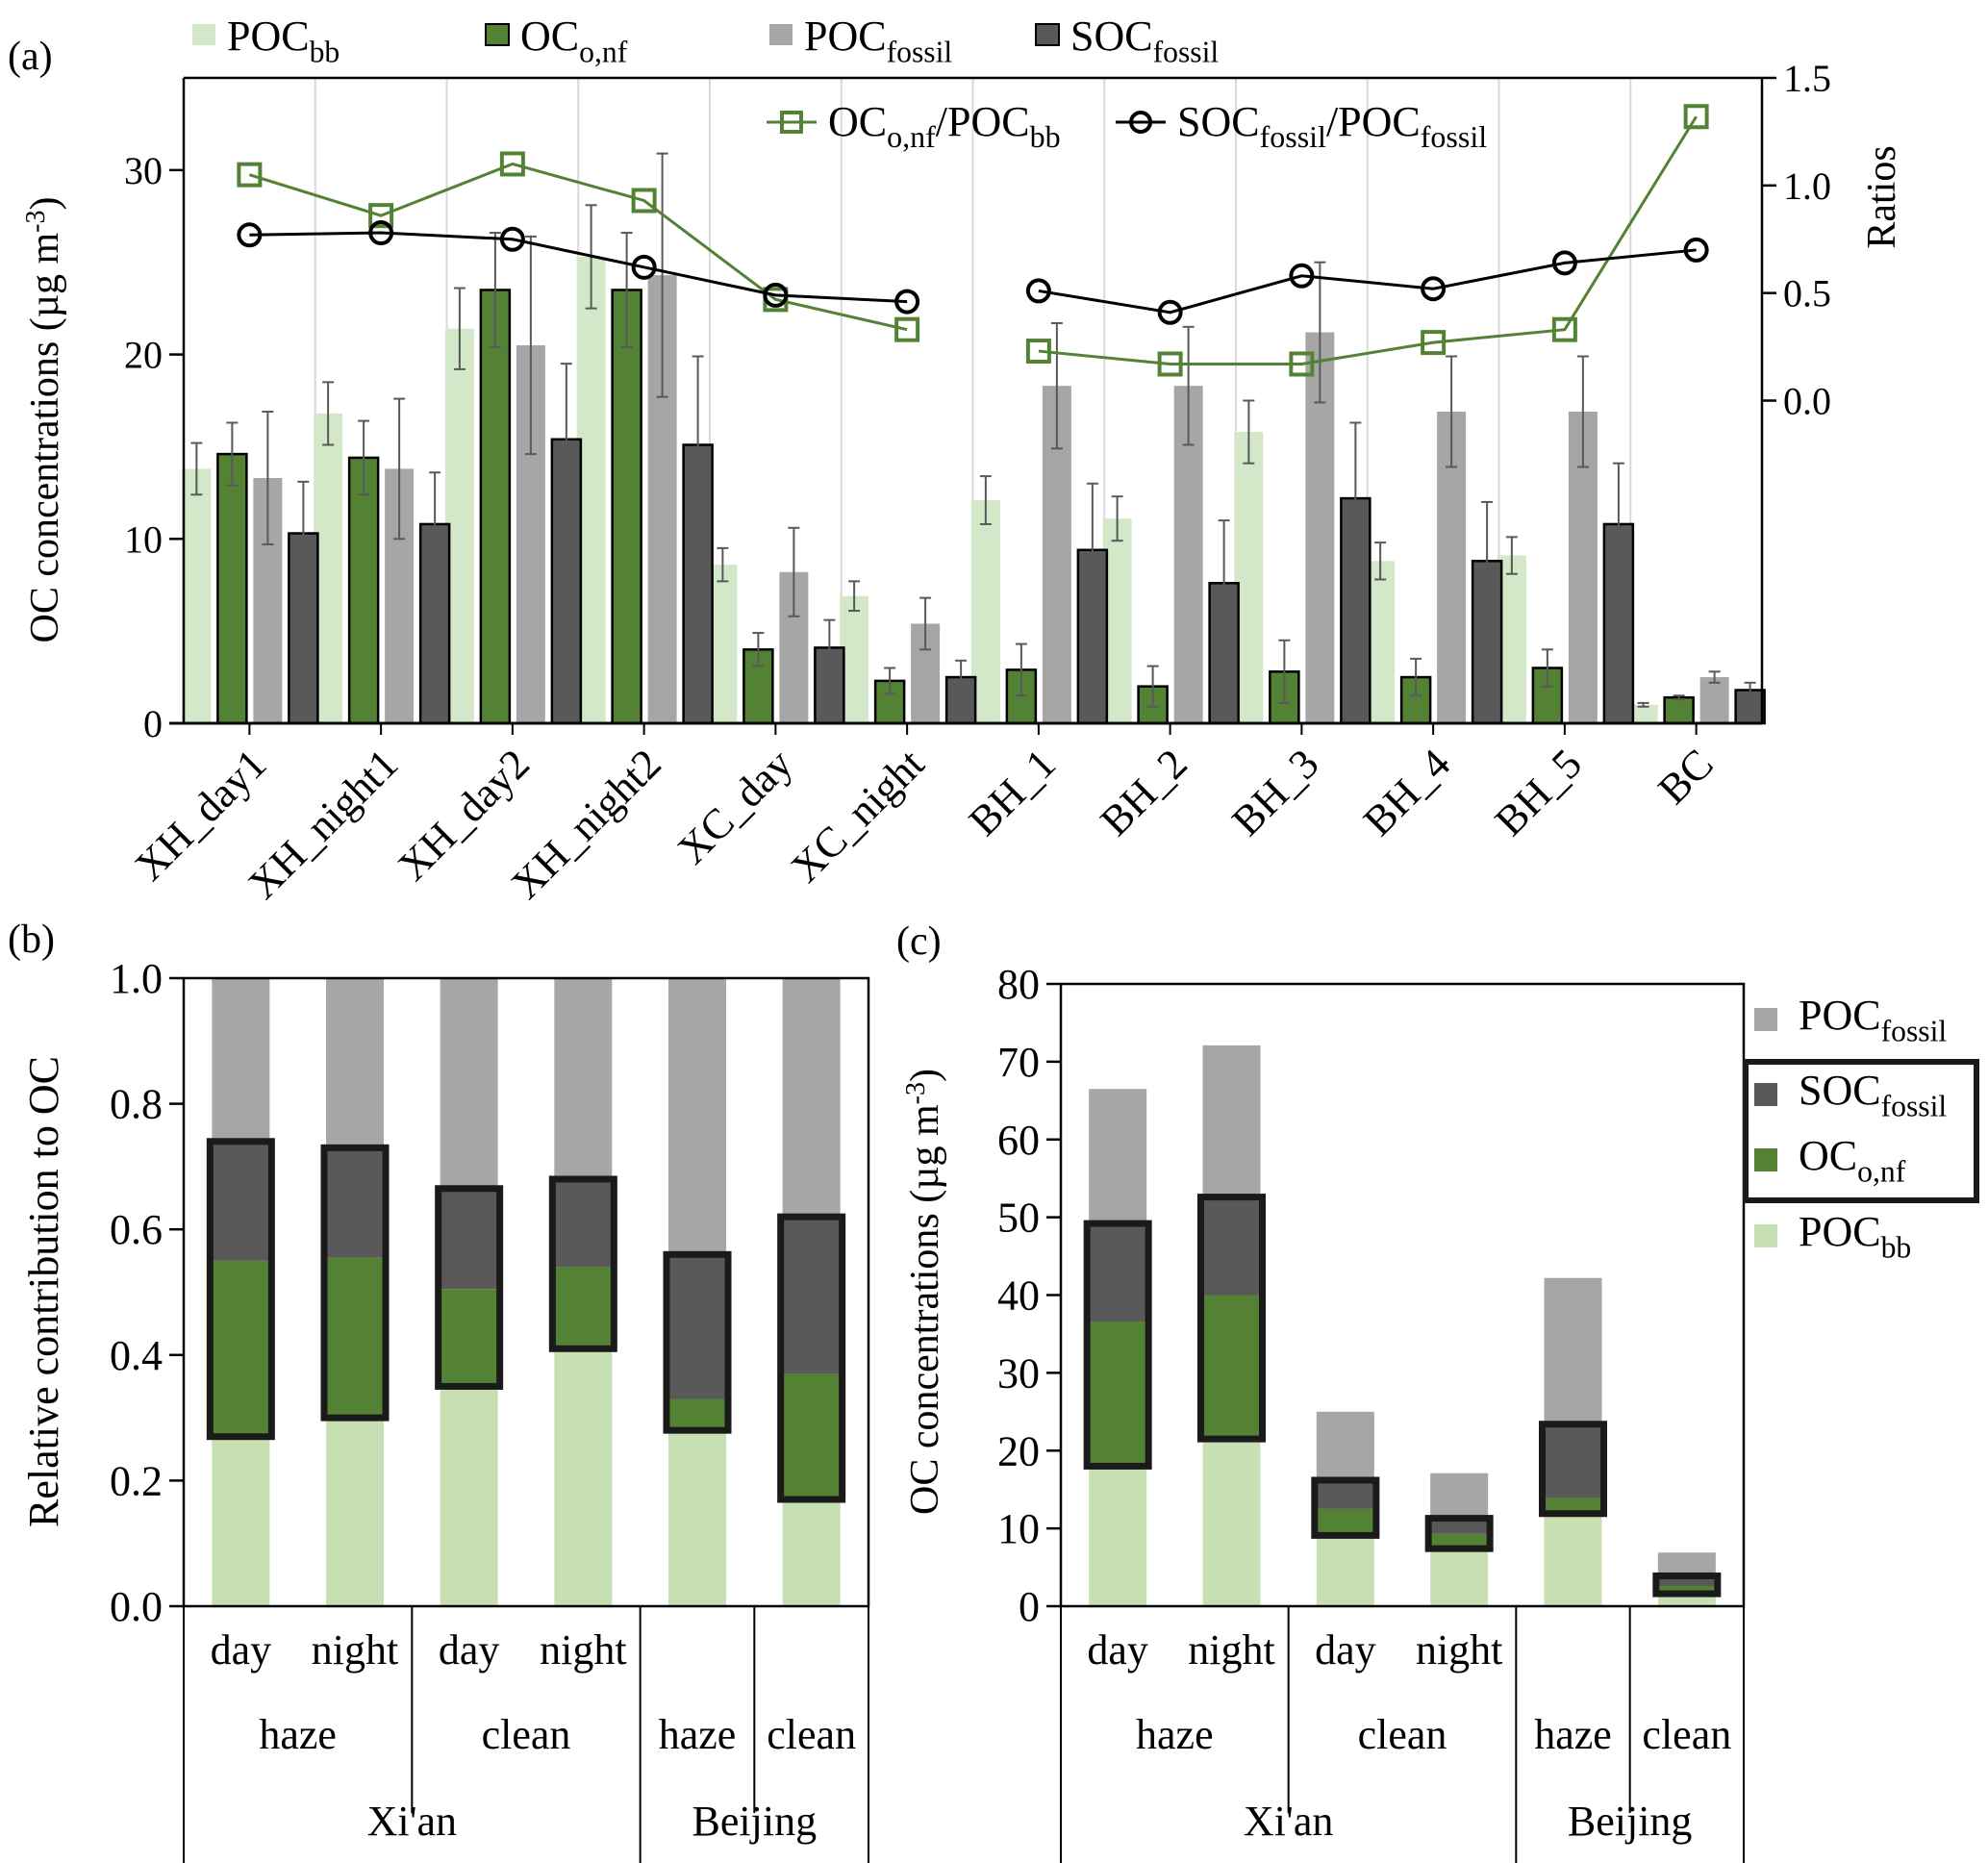  I want to click on legend-label-poc_bb_stack: POCbb, so click(1855, 1236).